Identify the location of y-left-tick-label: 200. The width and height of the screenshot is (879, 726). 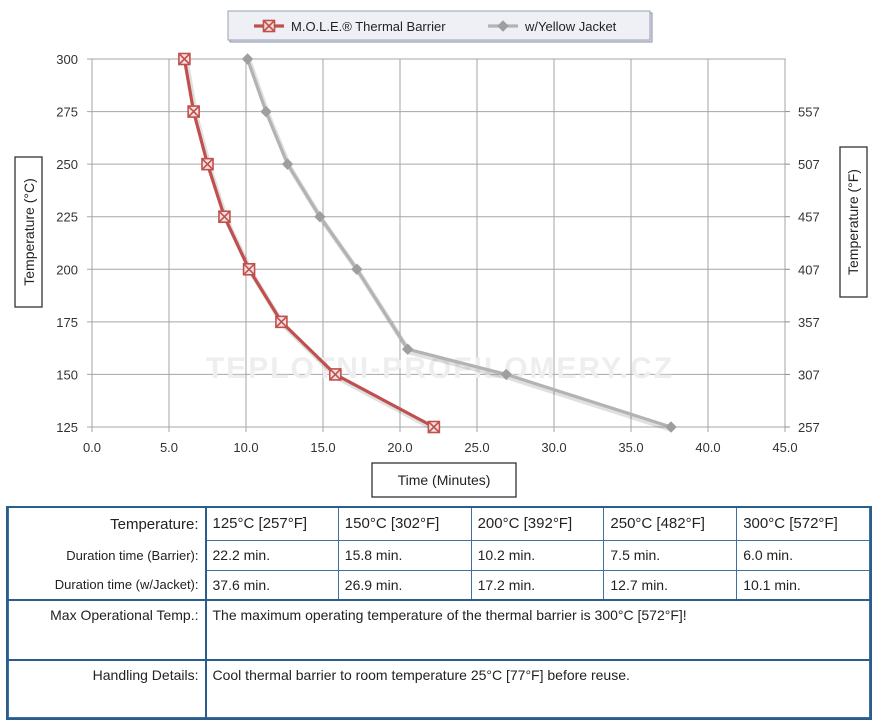
(67, 269).